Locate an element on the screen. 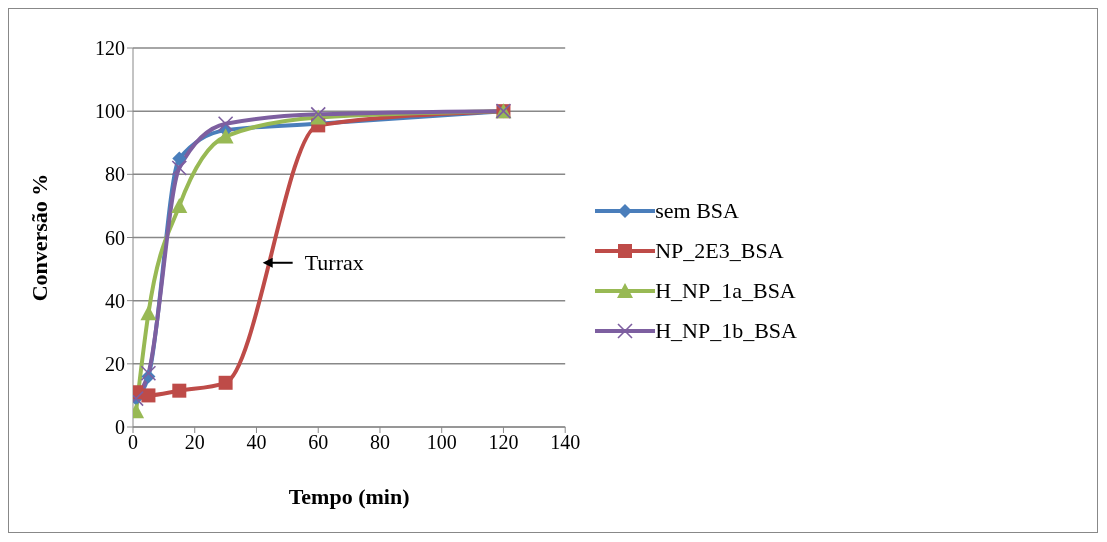 This screenshot has width=1107, height=542. x-tick-label: 80 is located at coordinates (379, 442).